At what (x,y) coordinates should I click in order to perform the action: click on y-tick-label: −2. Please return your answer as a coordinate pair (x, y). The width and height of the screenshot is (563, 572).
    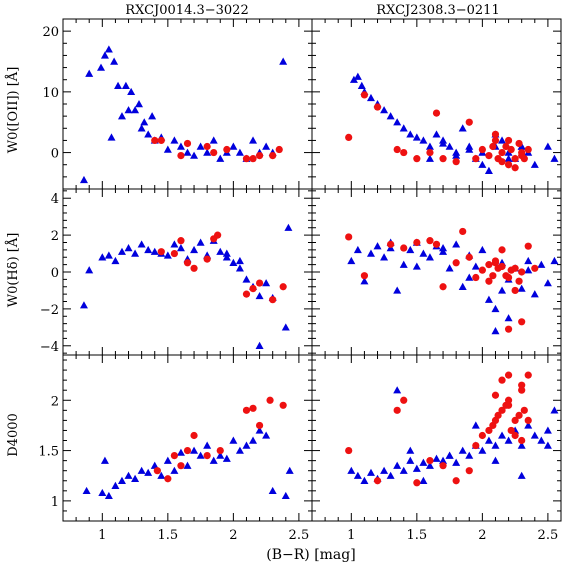
    Looking at the image, I should click on (49, 310).